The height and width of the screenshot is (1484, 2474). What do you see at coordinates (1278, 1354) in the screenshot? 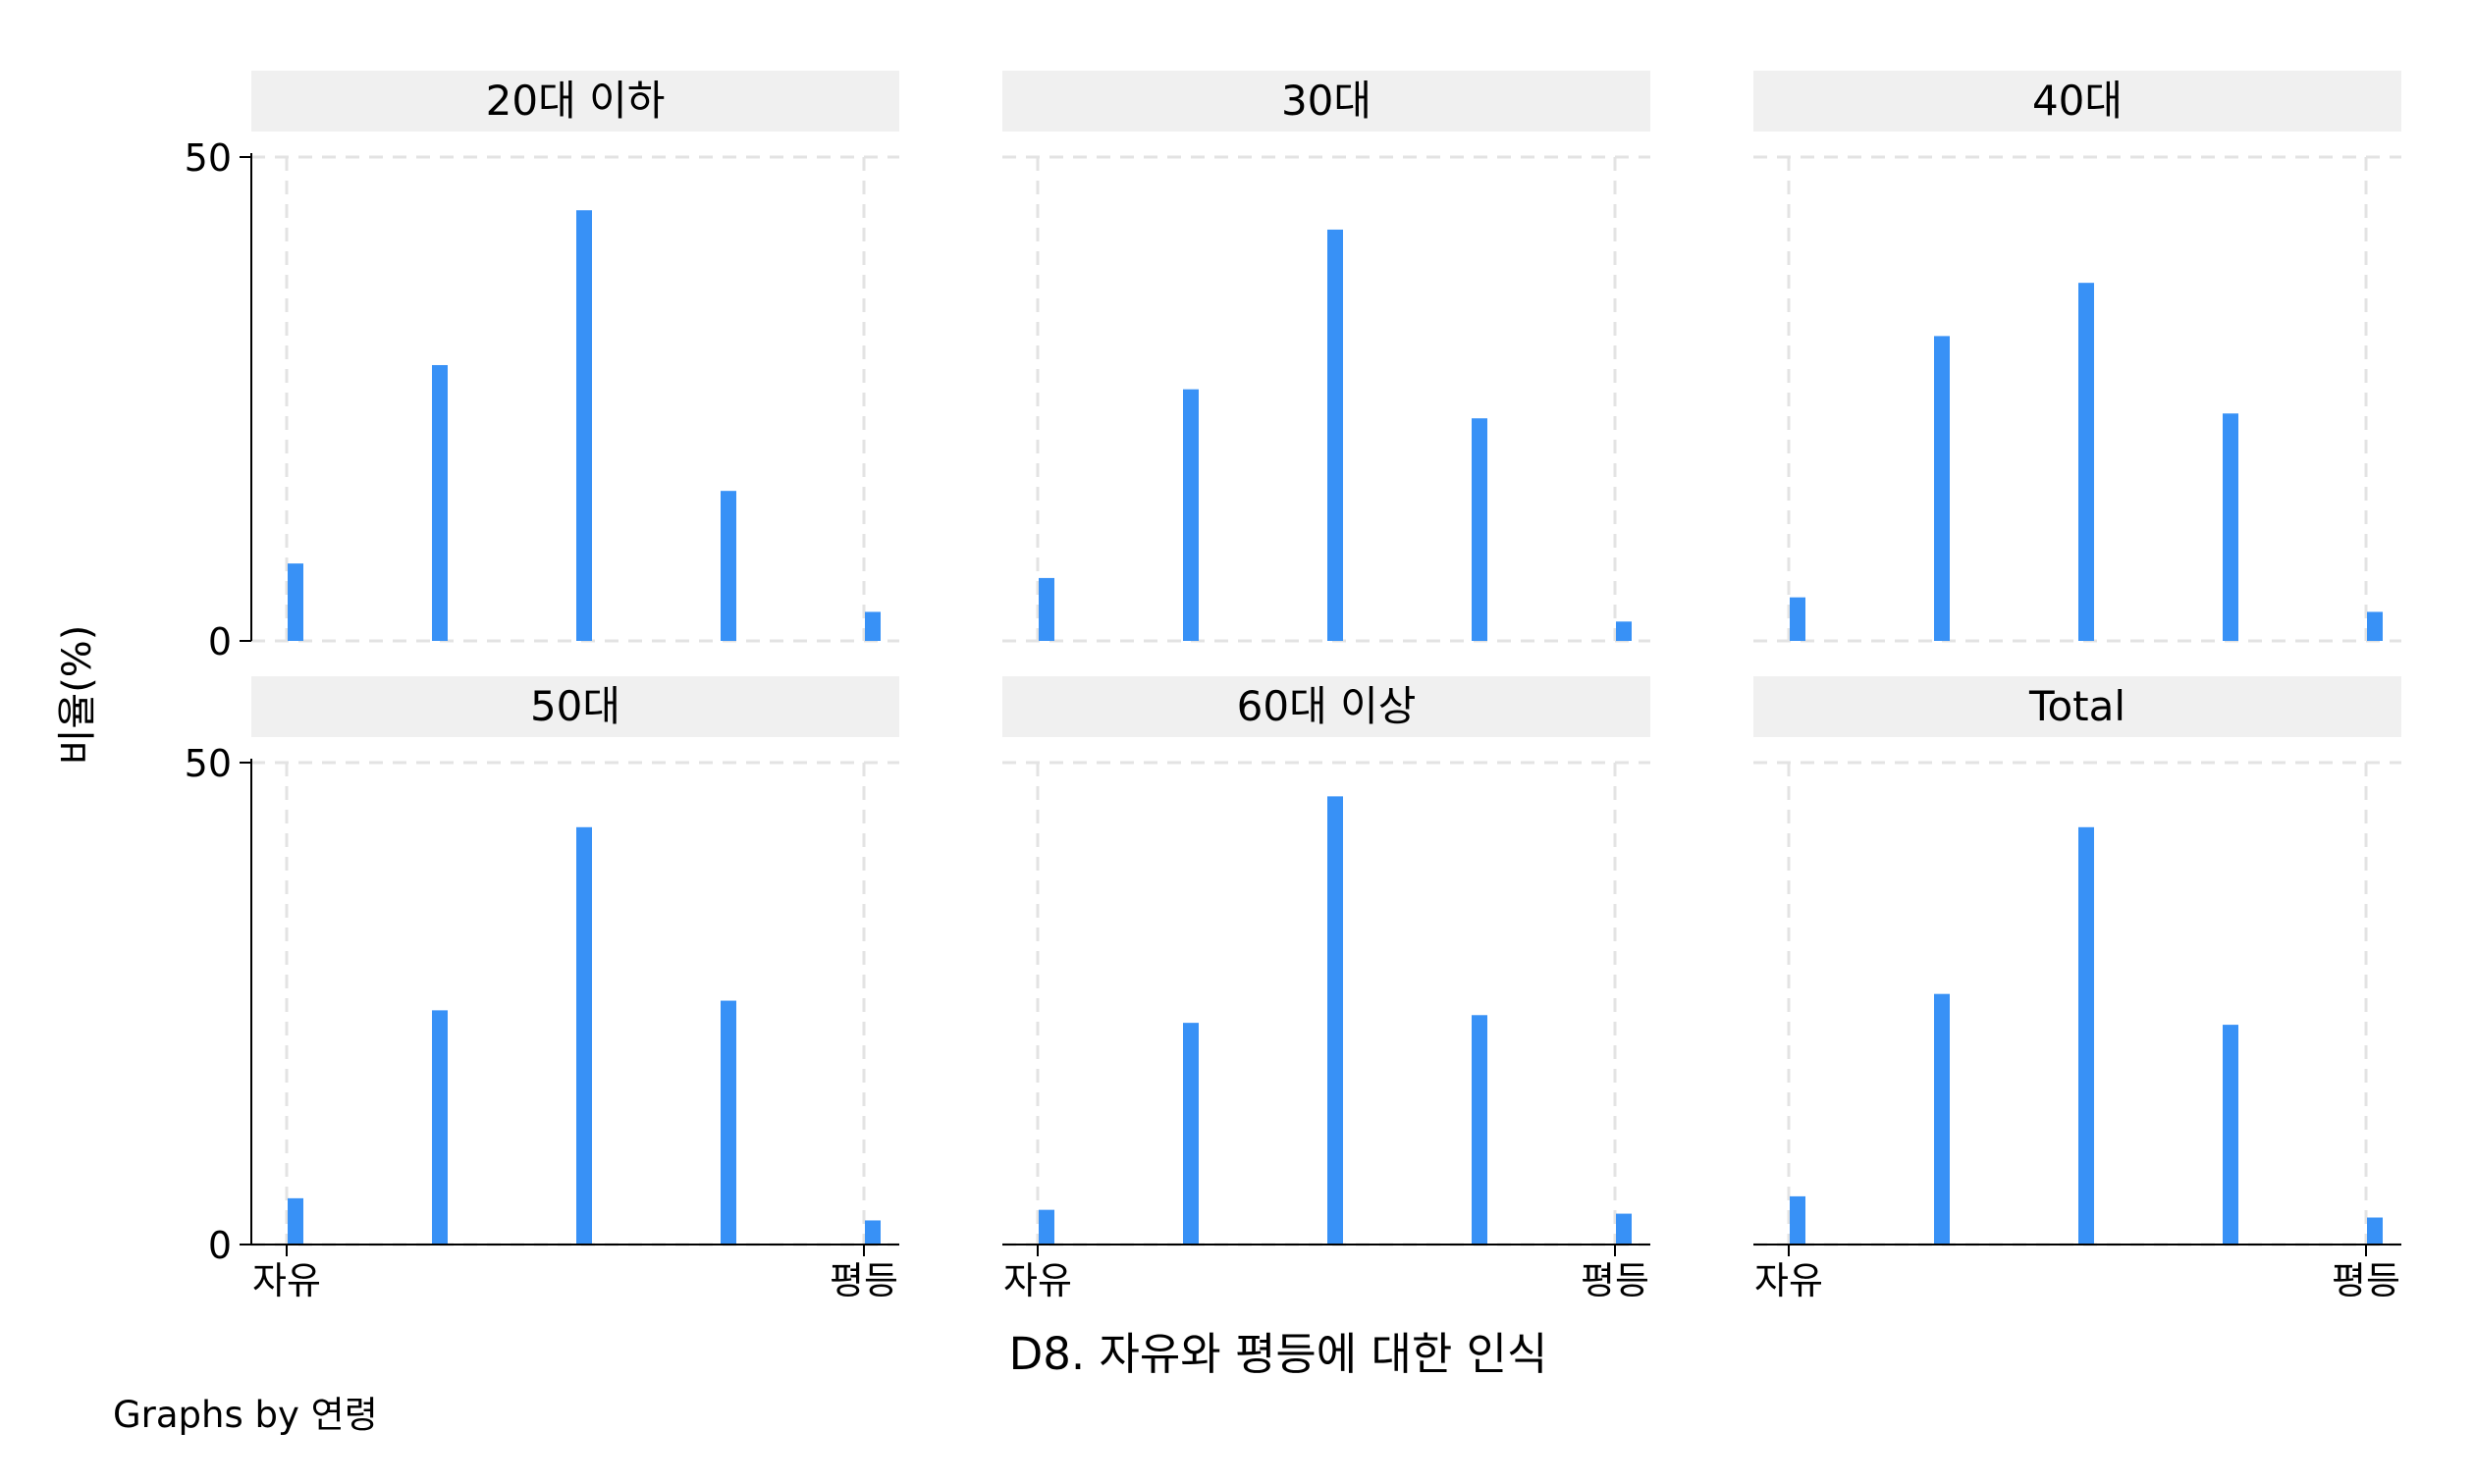
I see `x-axis-title: D8. 자유와 평등에 대한 인식` at bounding box center [1278, 1354].